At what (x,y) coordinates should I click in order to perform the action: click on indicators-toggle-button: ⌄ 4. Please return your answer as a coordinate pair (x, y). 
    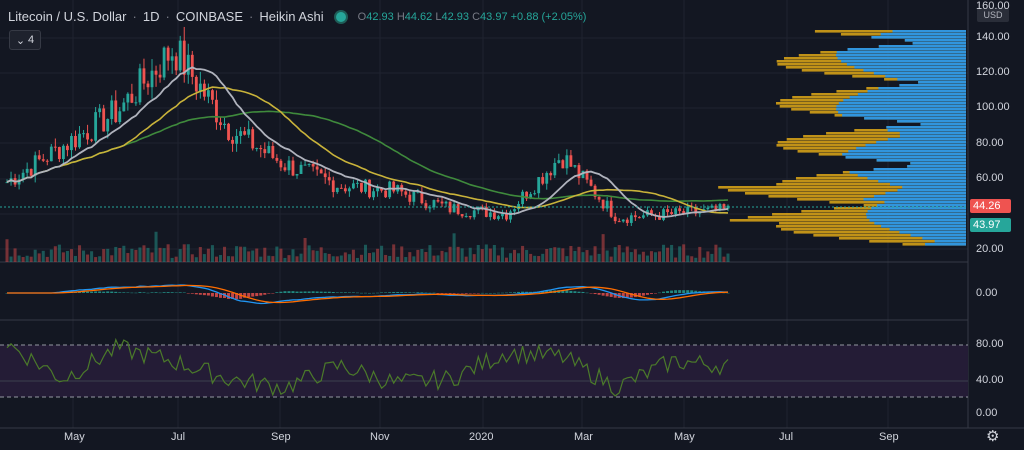
    Looking at the image, I should click on (25, 40).